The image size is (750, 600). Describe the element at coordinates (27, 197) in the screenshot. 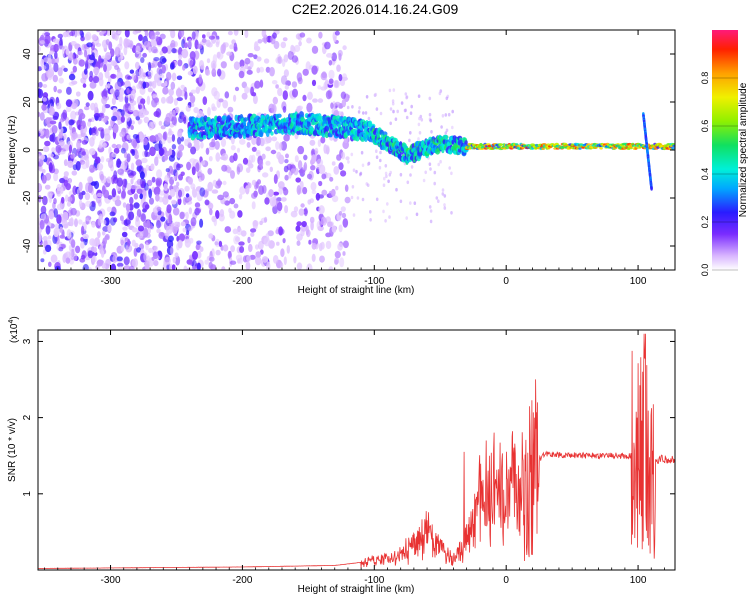

I see `y-tick-label: -20` at that location.